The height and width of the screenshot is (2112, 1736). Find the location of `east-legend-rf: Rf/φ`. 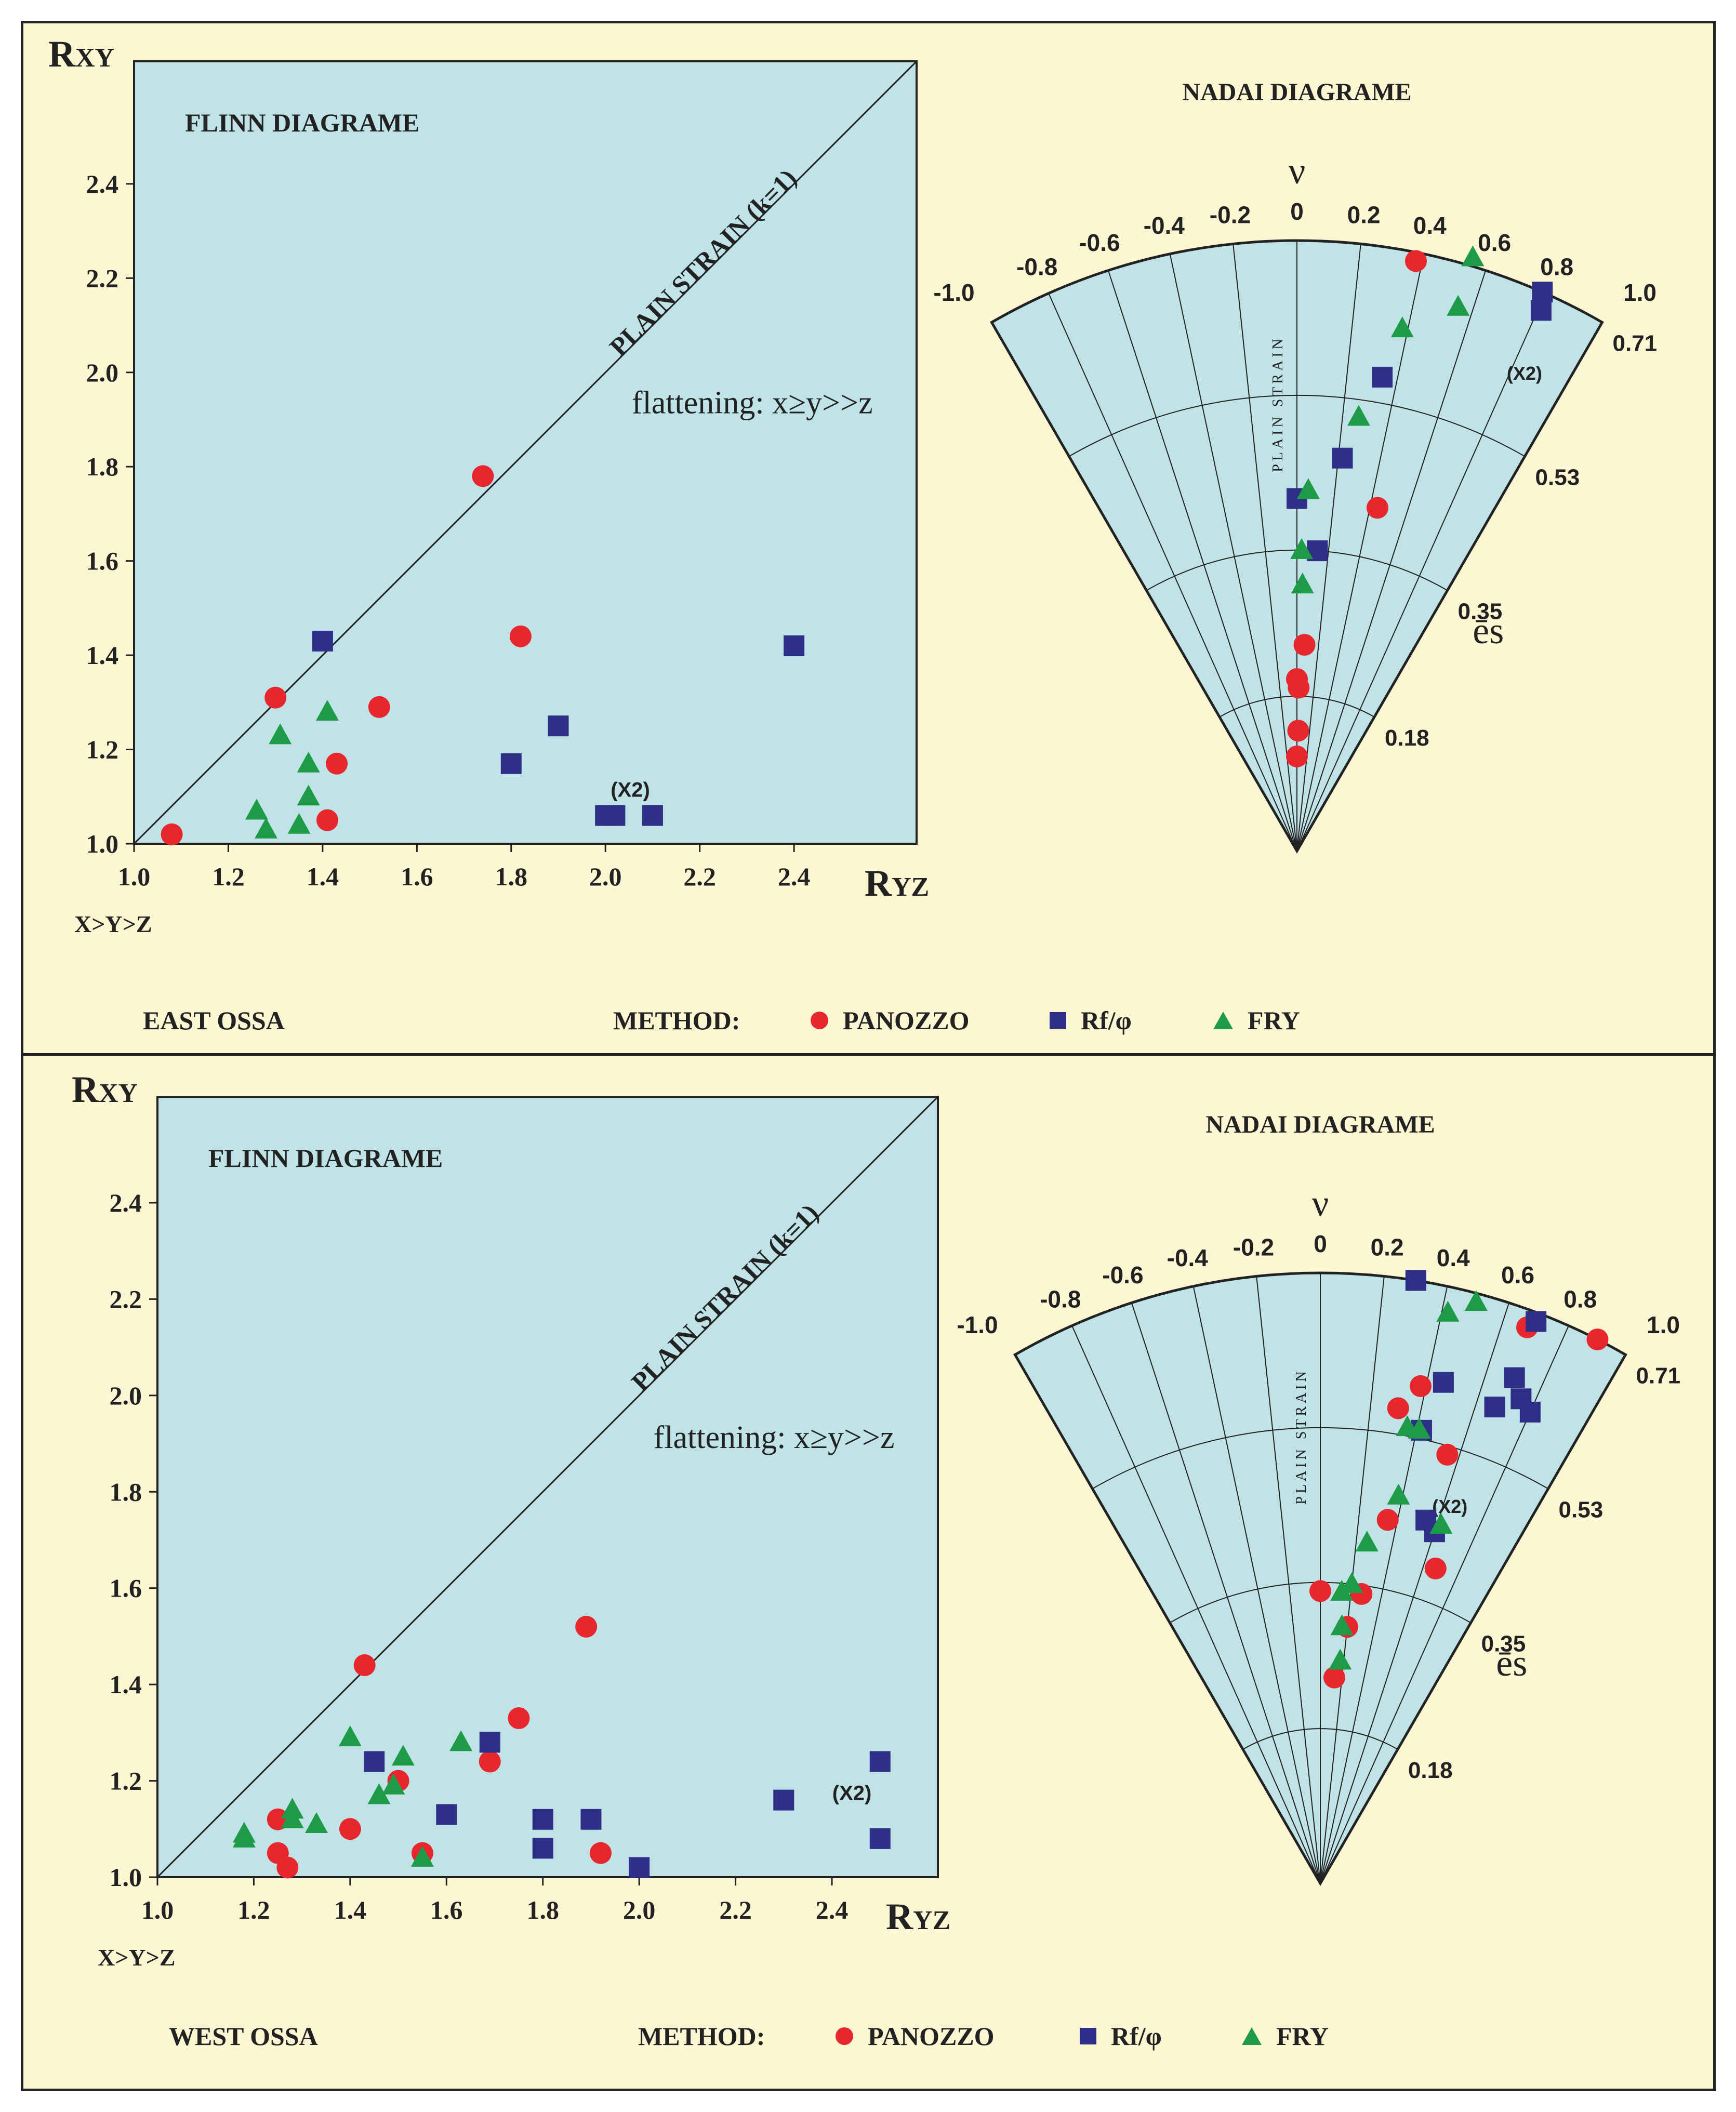

east-legend-rf: Rf/φ is located at coordinates (1091, 1020).